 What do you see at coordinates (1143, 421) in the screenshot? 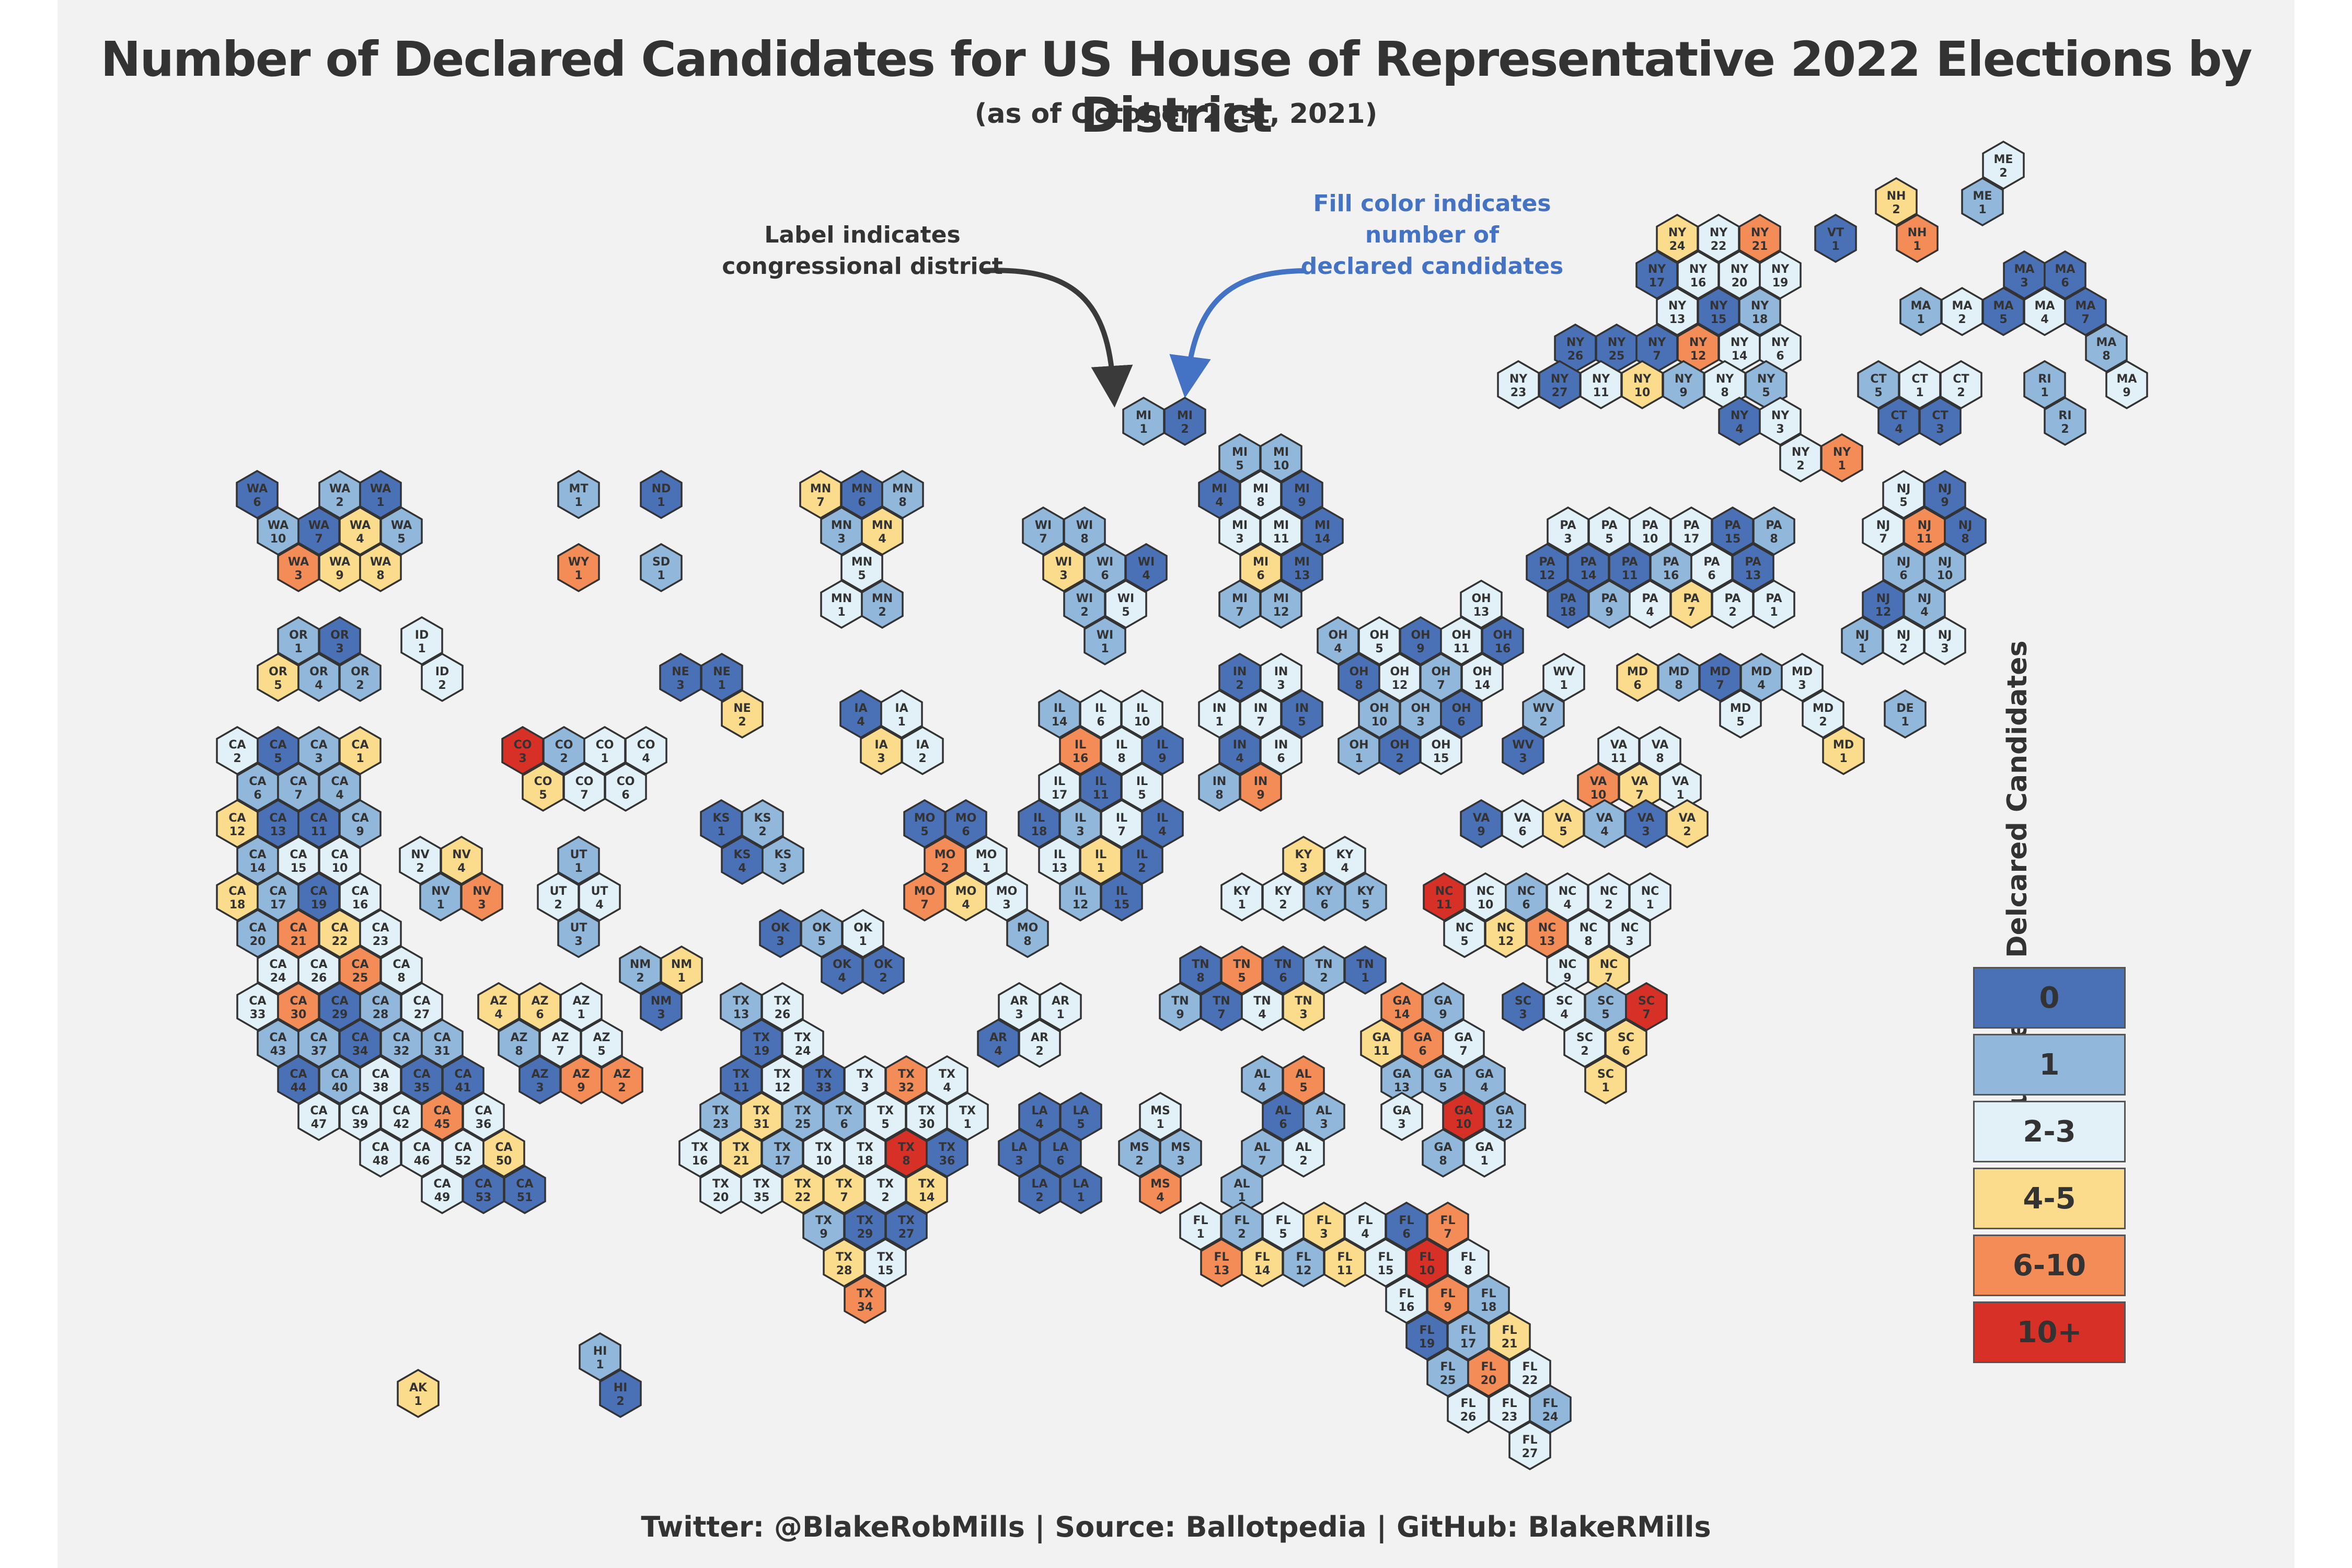
I see `district-hex-mi-1: MI1` at bounding box center [1143, 421].